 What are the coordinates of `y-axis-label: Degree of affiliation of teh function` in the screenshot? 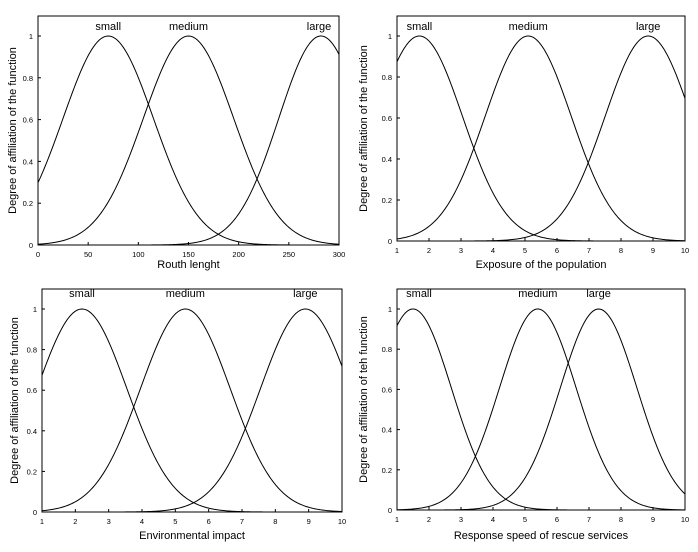 It's located at (364, 399).